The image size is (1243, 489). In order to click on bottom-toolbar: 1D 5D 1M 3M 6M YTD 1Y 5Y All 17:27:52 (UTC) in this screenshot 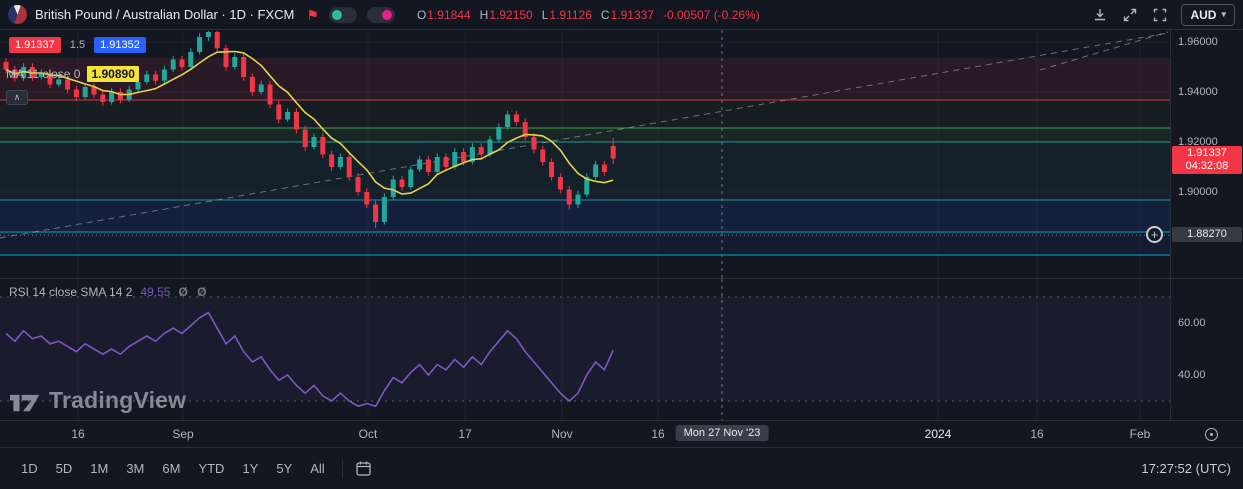, I will do `click(621, 468)`.